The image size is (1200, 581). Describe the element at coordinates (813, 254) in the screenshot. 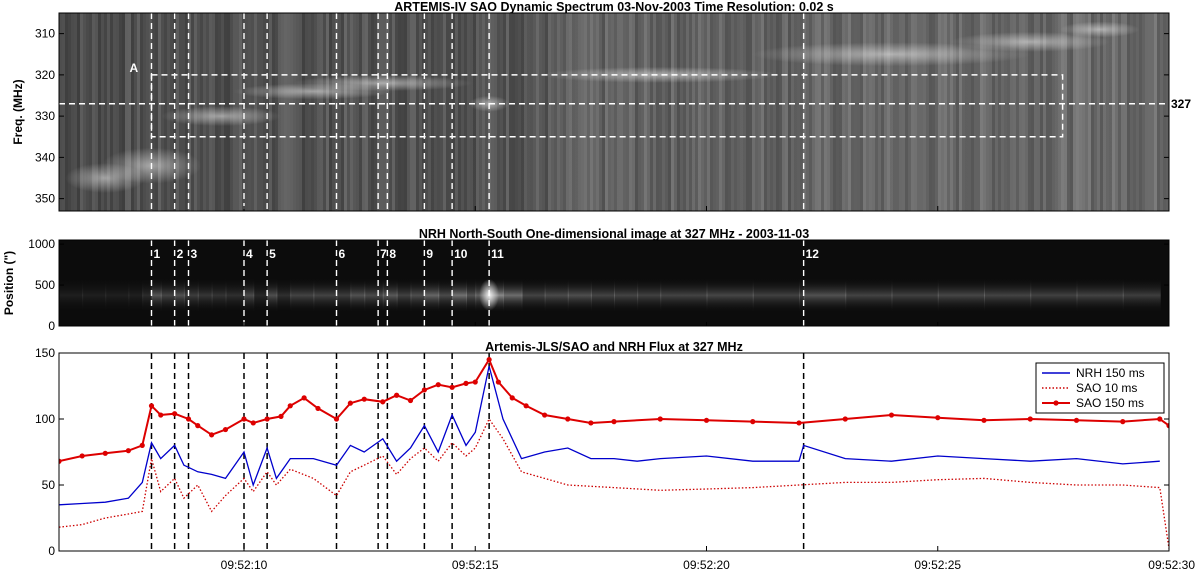

I see `nrh-marker-label: 12` at that location.